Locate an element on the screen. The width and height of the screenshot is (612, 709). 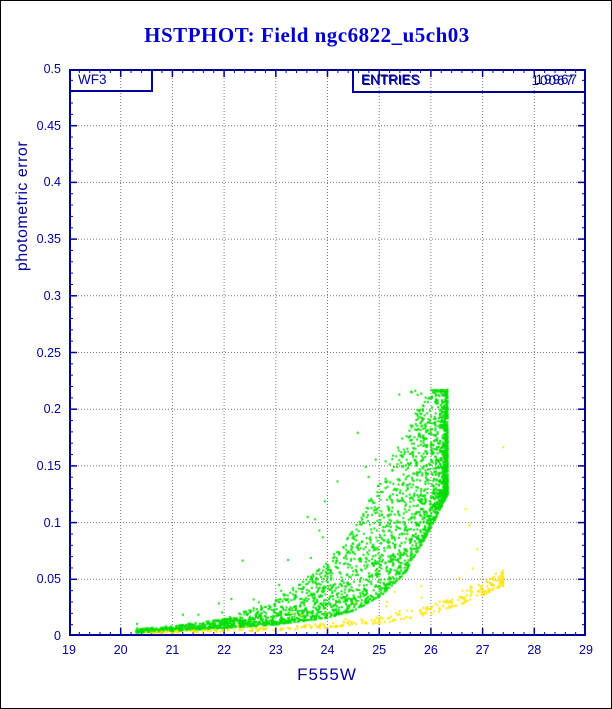
x-tick-label: 20 is located at coordinates (120, 650).